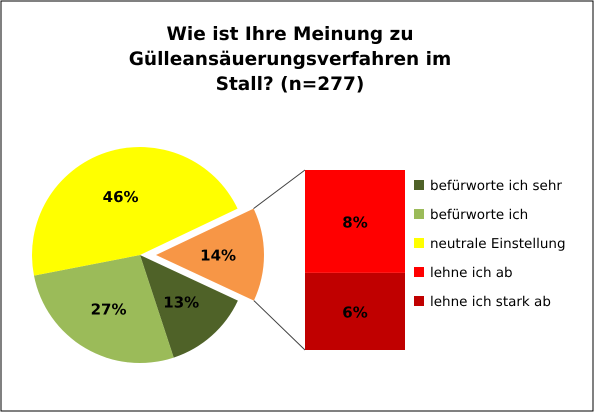 This screenshot has height=418, width=600. Describe the element at coordinates (108, 309) in the screenshot. I see `data-label: 27%` at that location.